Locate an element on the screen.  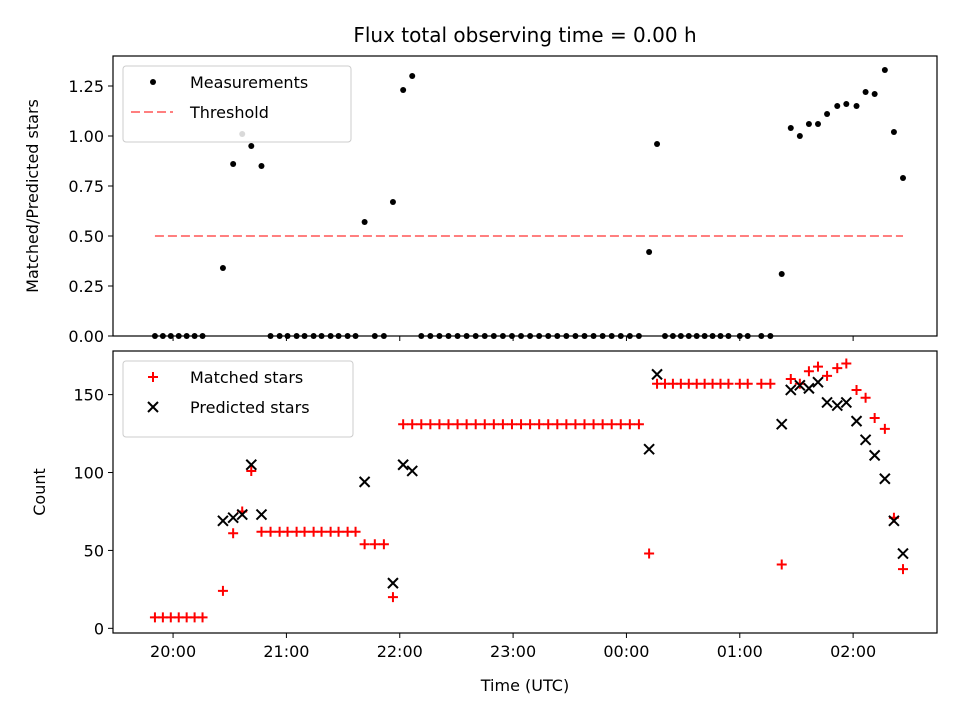
legend-key-predicted-stars is located at coordinates (153, 407).